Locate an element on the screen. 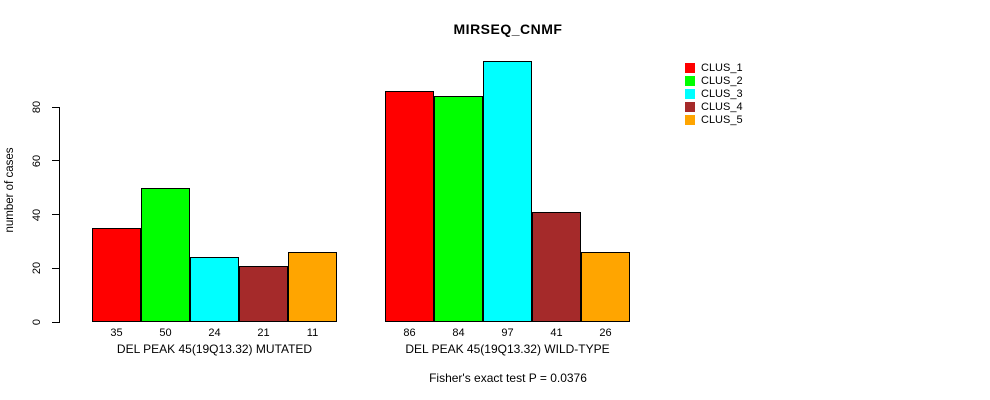  bar-clus_4-group2 is located at coordinates (556, 267).